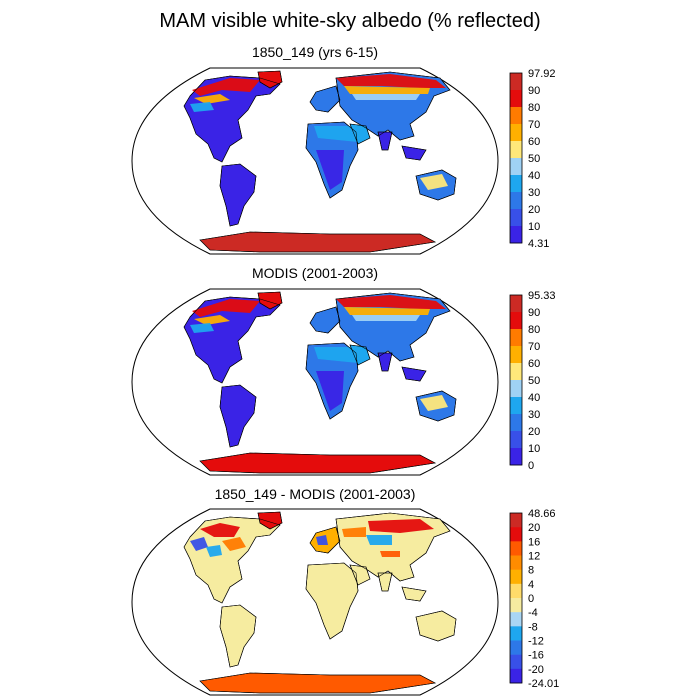 The width and height of the screenshot is (700, 700). I want to click on colorbar-tick-label: 80, so click(534, 108).